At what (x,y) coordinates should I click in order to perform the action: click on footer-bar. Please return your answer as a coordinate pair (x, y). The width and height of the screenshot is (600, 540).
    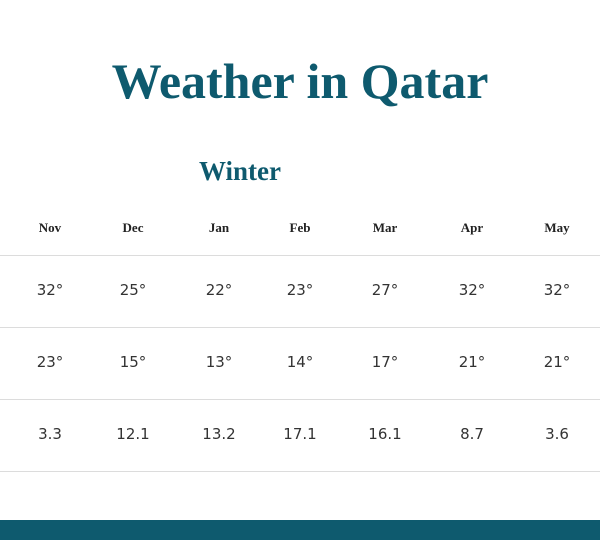
    Looking at the image, I should click on (300, 530).